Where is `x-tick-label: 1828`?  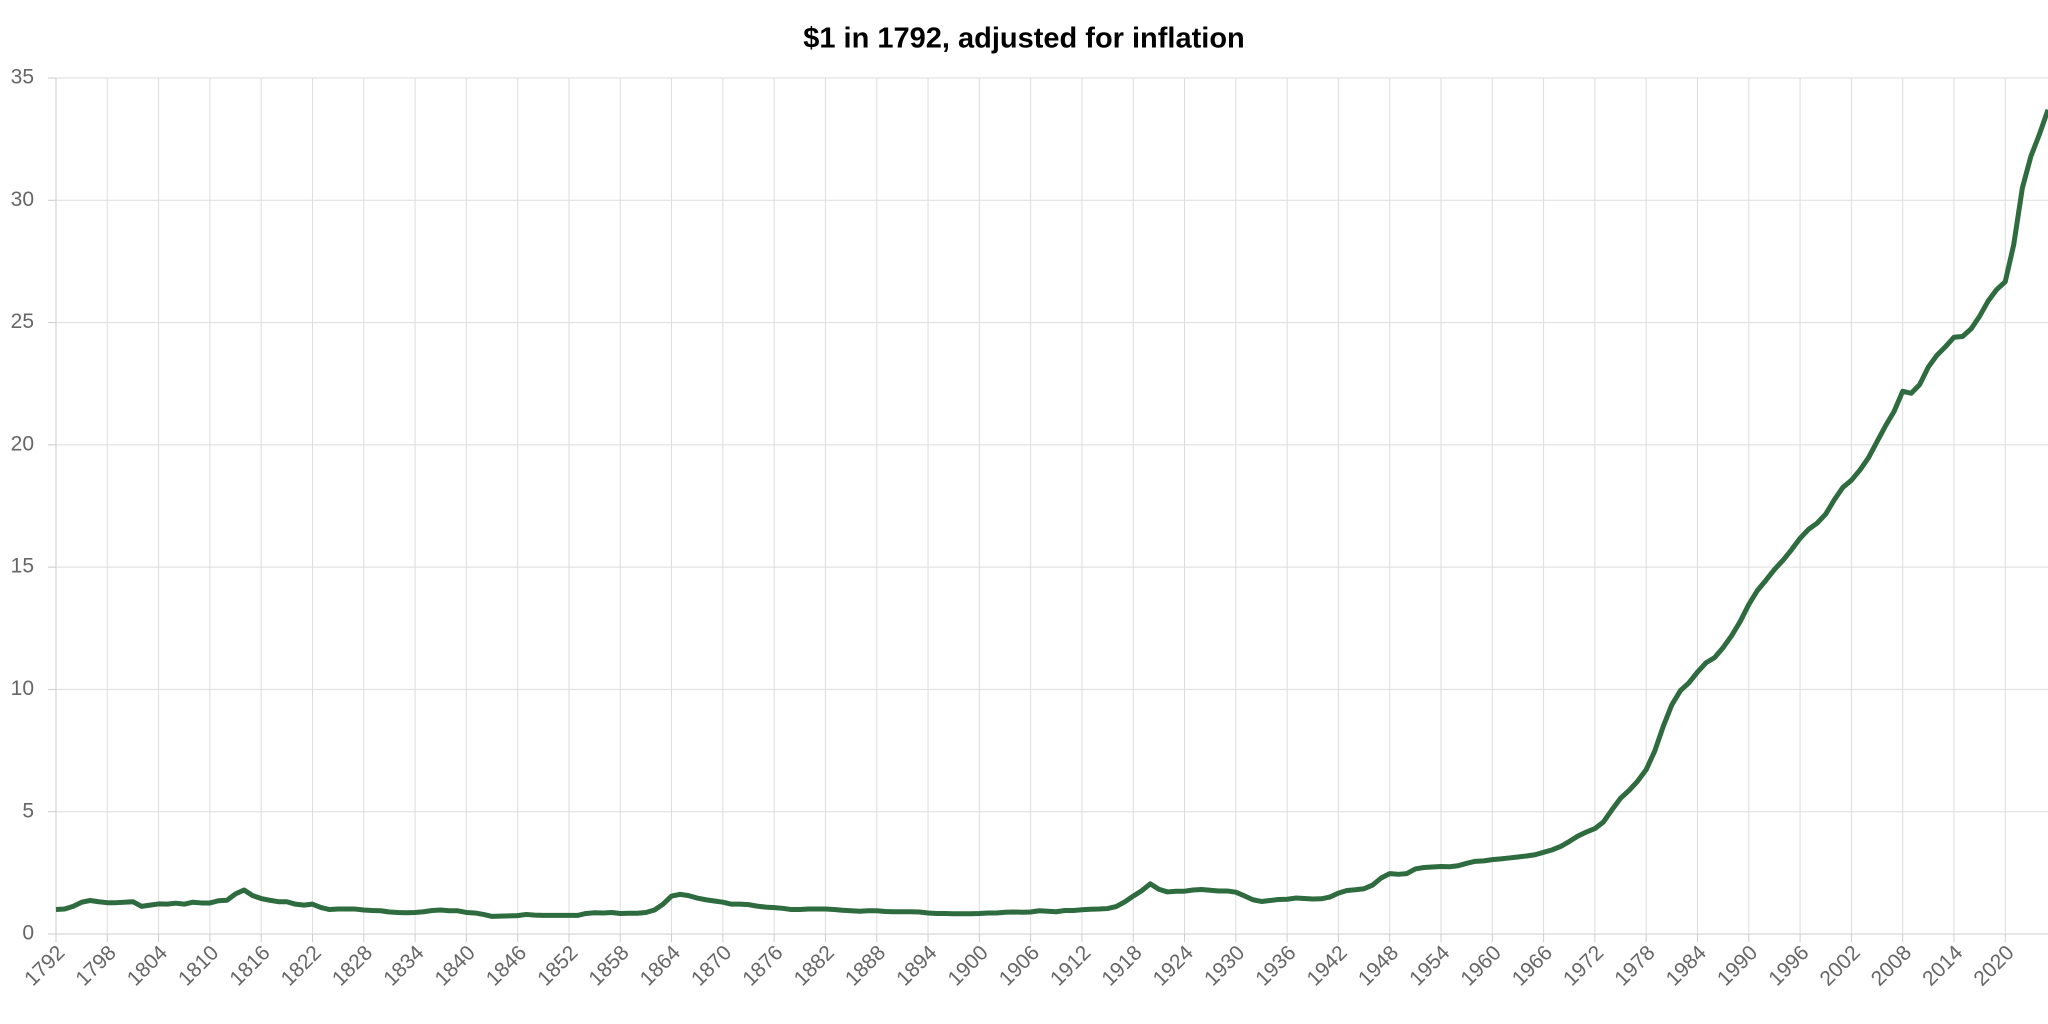
x-tick-label: 1828 is located at coordinates (352, 965).